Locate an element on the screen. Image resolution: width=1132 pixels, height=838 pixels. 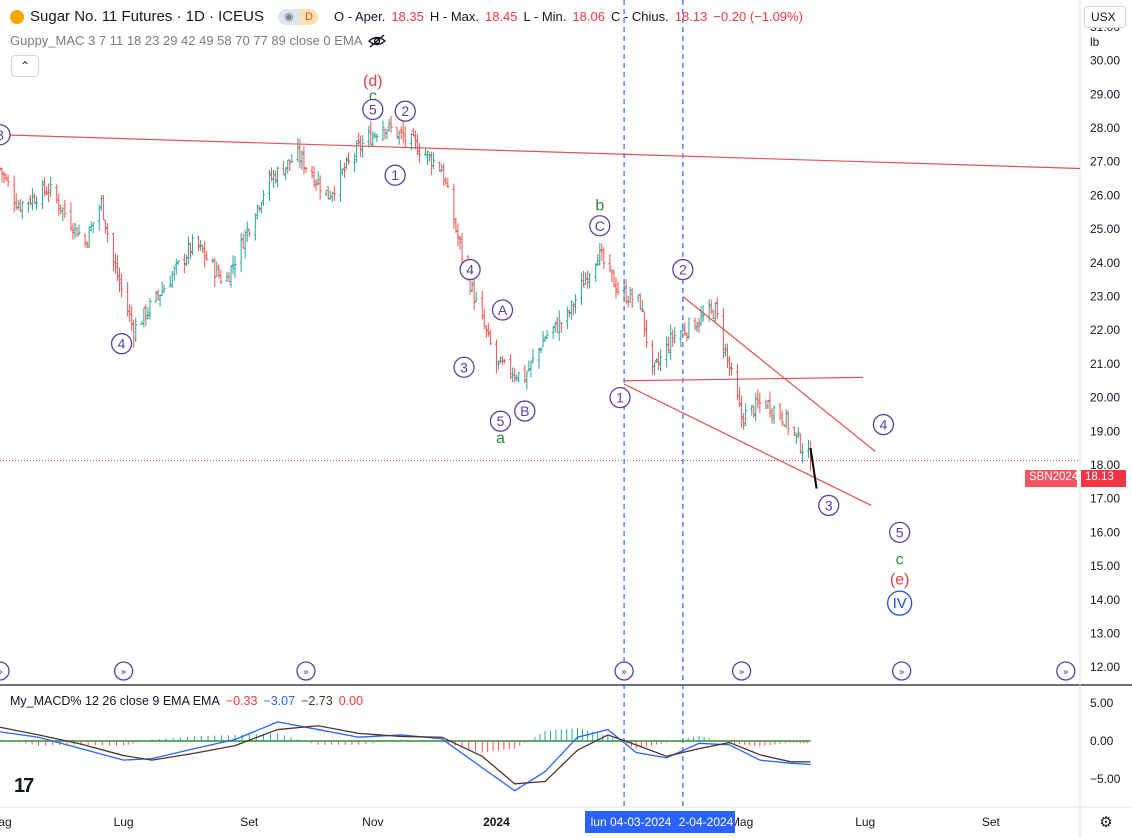
eye-hidden-icon is located at coordinates (377, 40).